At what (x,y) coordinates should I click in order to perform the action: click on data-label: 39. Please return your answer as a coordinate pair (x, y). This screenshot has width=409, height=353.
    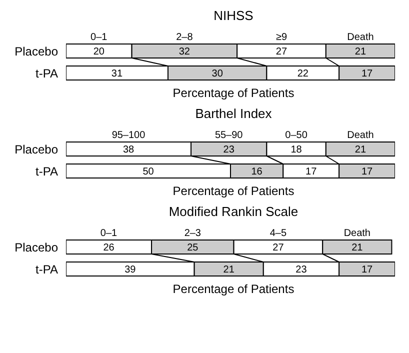
    Looking at the image, I should click on (130, 270).